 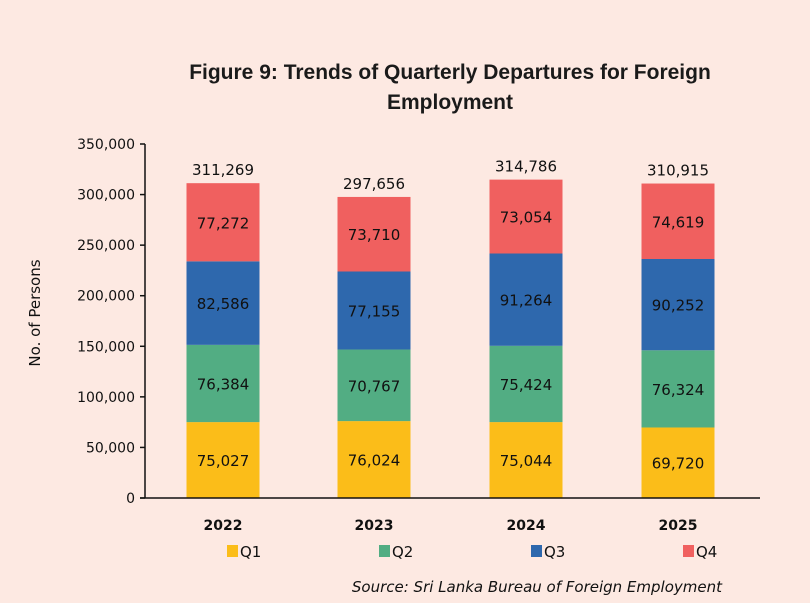 I want to click on data-label: 74,619, so click(x=678, y=222).